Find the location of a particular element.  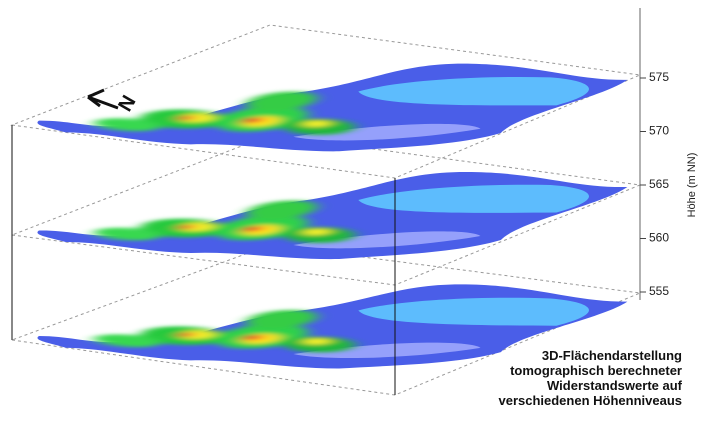

north-label: N is located at coordinates (127, 104).